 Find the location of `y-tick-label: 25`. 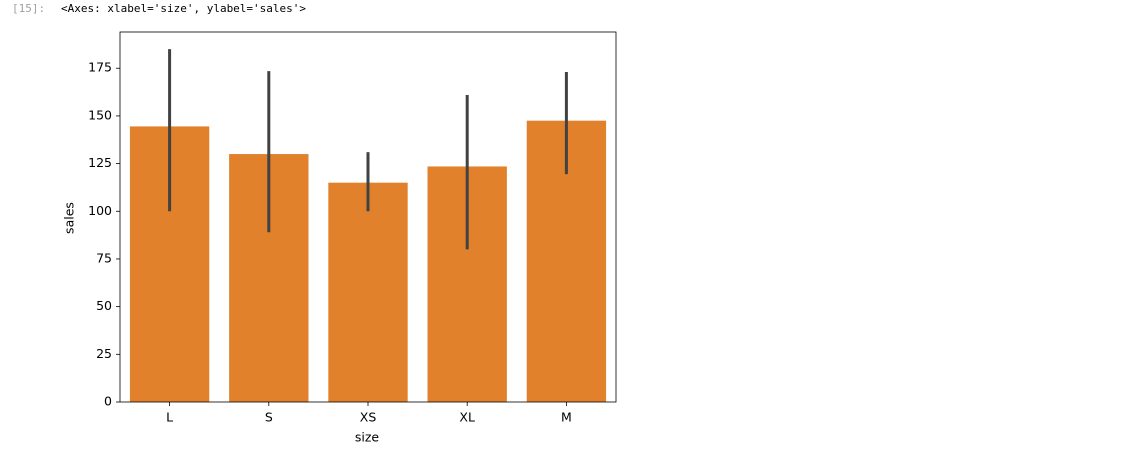

y-tick-label: 25 is located at coordinates (104, 353).